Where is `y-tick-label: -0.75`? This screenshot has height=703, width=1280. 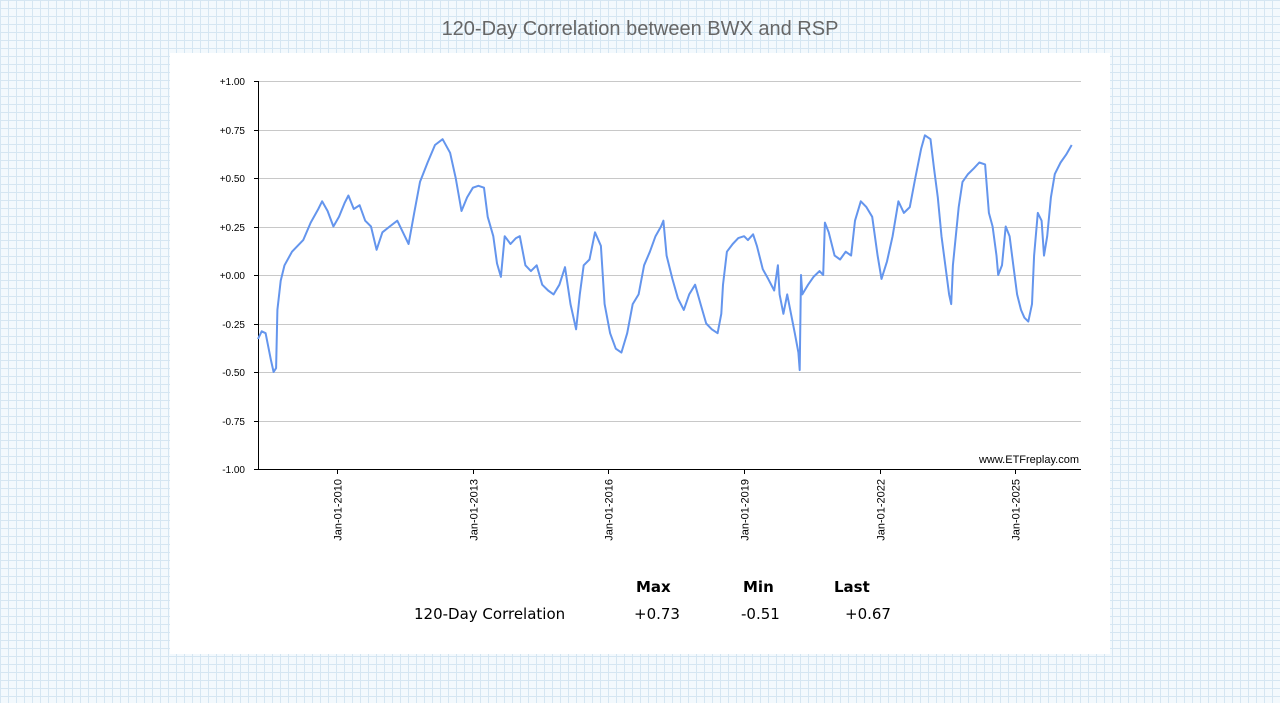
y-tick-label: -0.75 is located at coordinates (233, 422).